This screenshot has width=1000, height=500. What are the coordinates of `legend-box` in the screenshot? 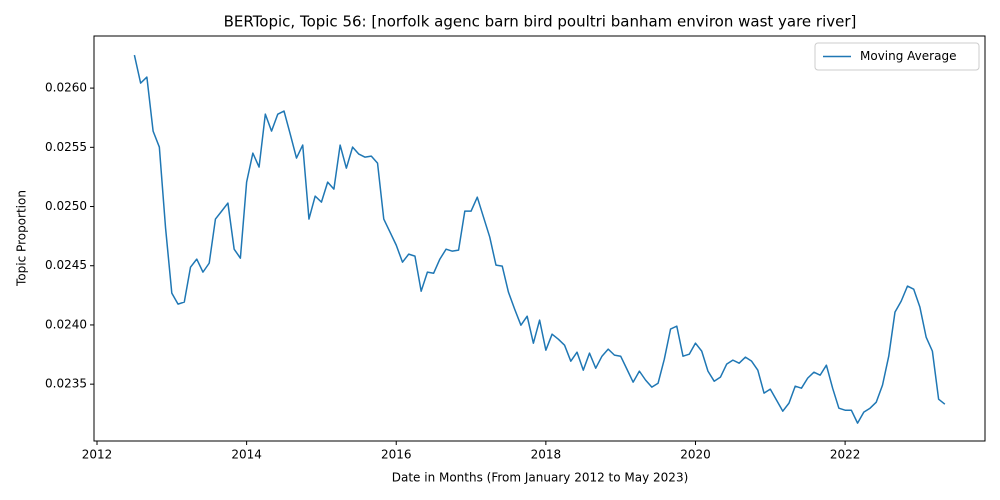 It's located at (897, 56).